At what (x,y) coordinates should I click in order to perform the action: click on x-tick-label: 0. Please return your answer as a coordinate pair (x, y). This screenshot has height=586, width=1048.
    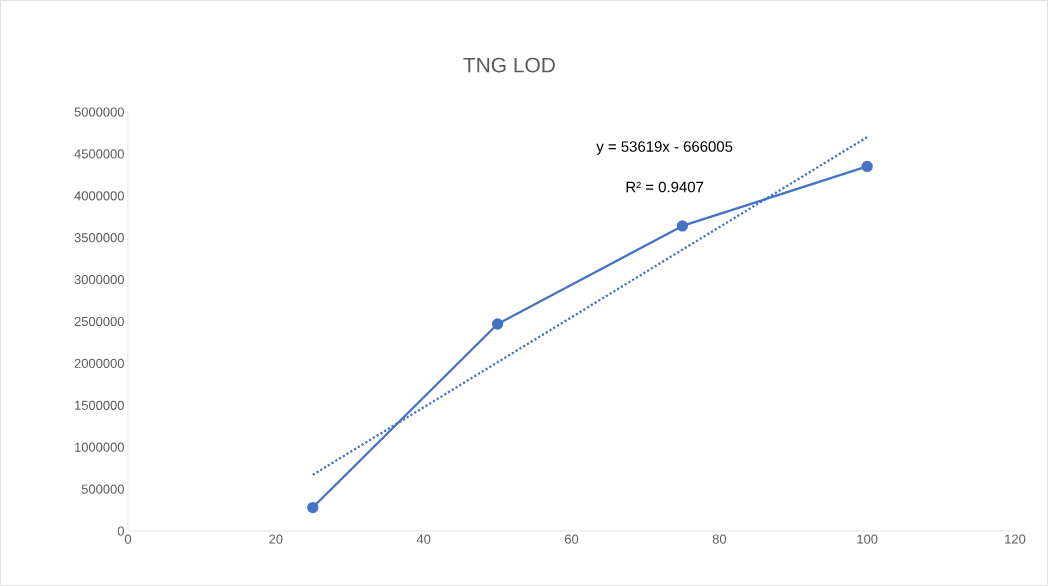
    Looking at the image, I should click on (128, 539).